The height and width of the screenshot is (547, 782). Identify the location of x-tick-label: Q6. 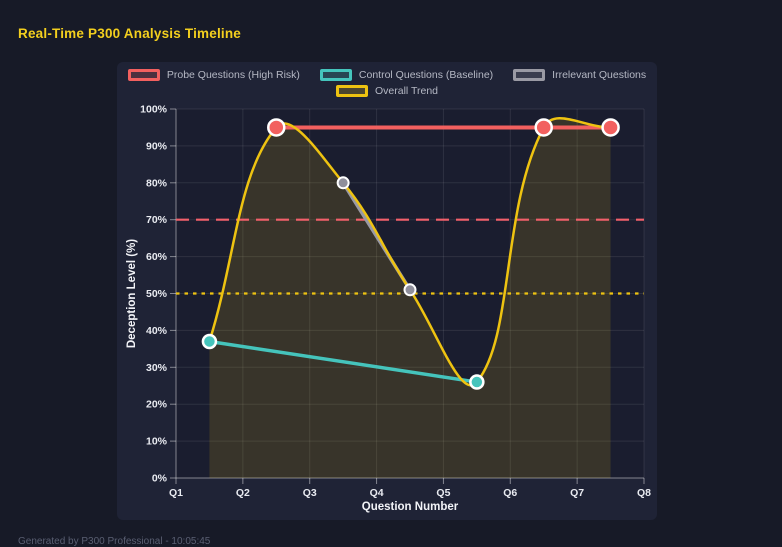
(510, 493).